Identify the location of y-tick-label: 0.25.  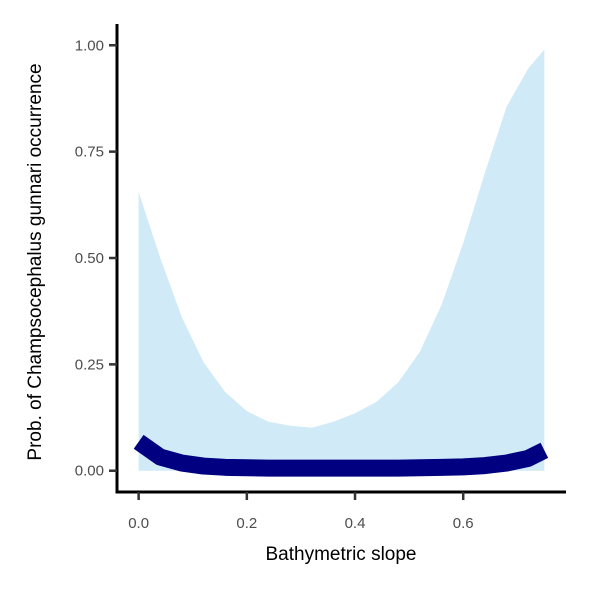
(89, 364).